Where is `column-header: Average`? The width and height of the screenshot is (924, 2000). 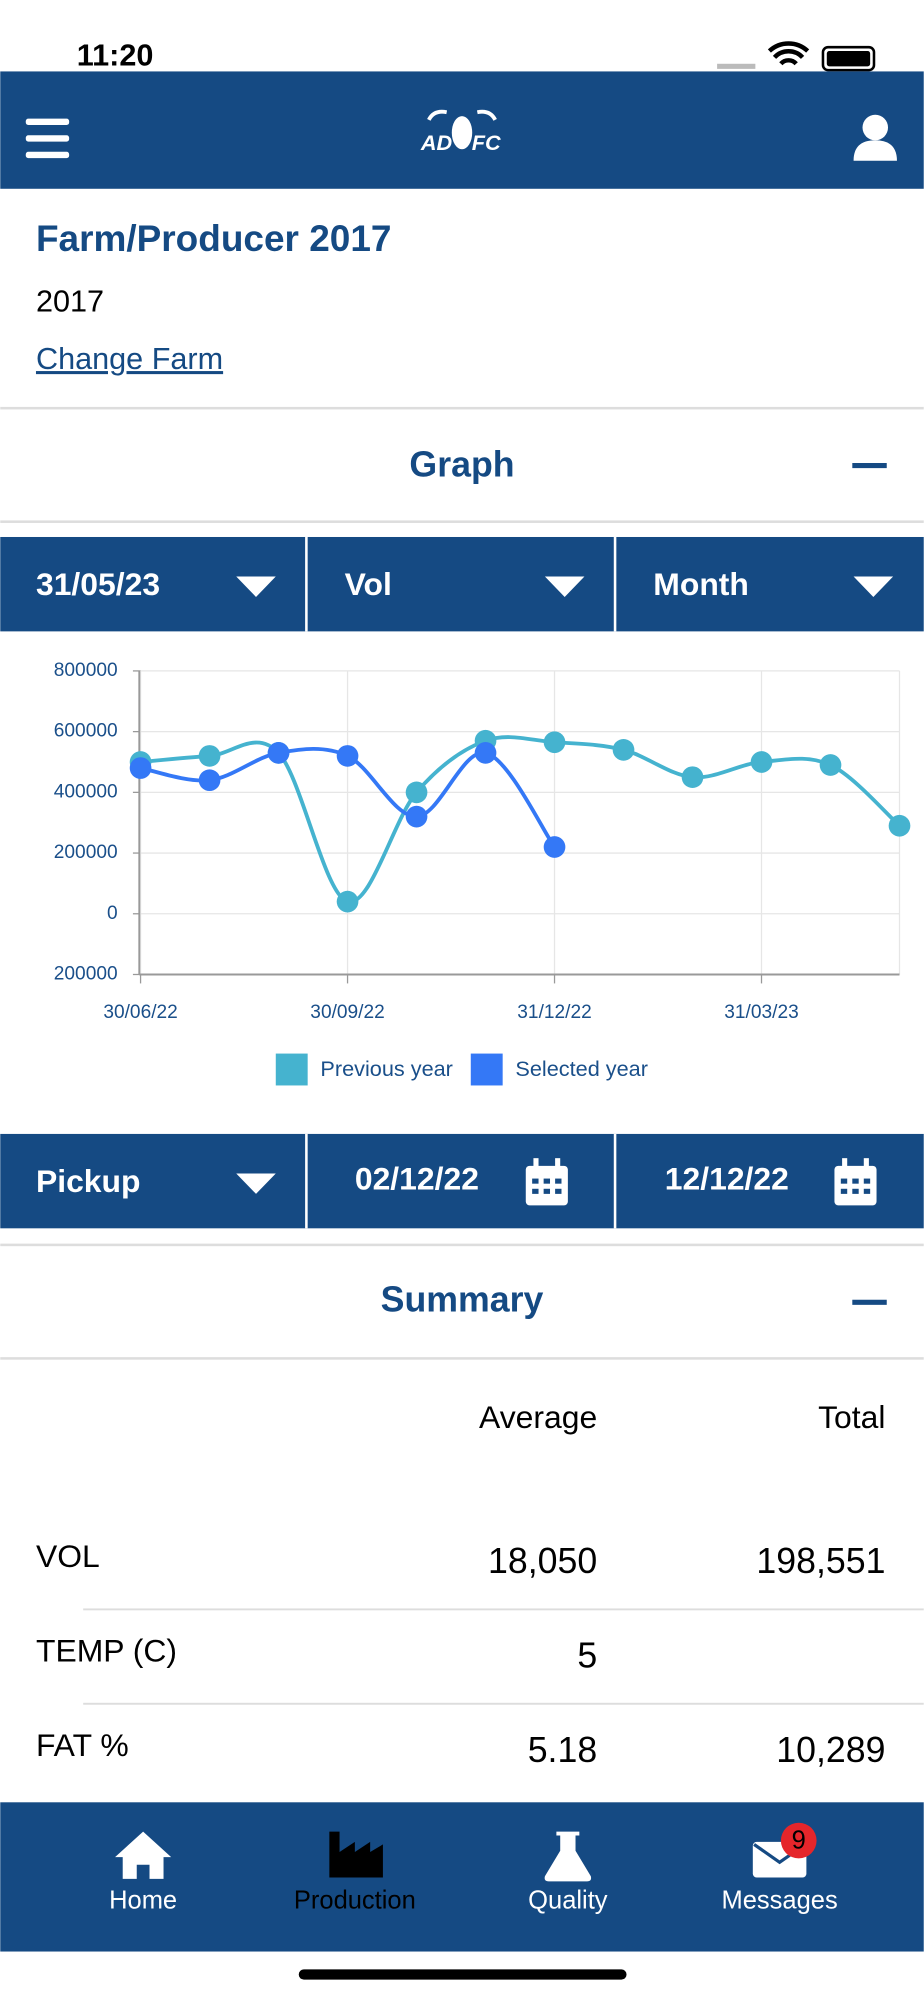 column-header: Average is located at coordinates (538, 1417).